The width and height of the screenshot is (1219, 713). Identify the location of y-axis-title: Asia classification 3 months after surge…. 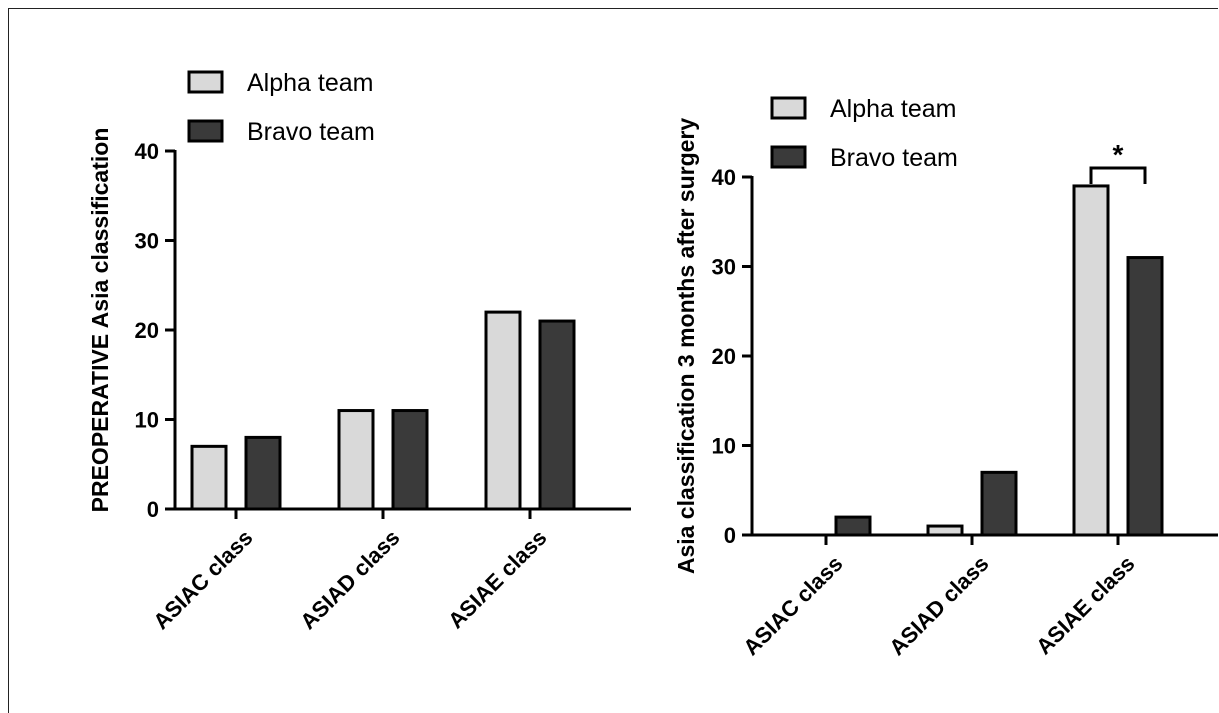
(686, 346).